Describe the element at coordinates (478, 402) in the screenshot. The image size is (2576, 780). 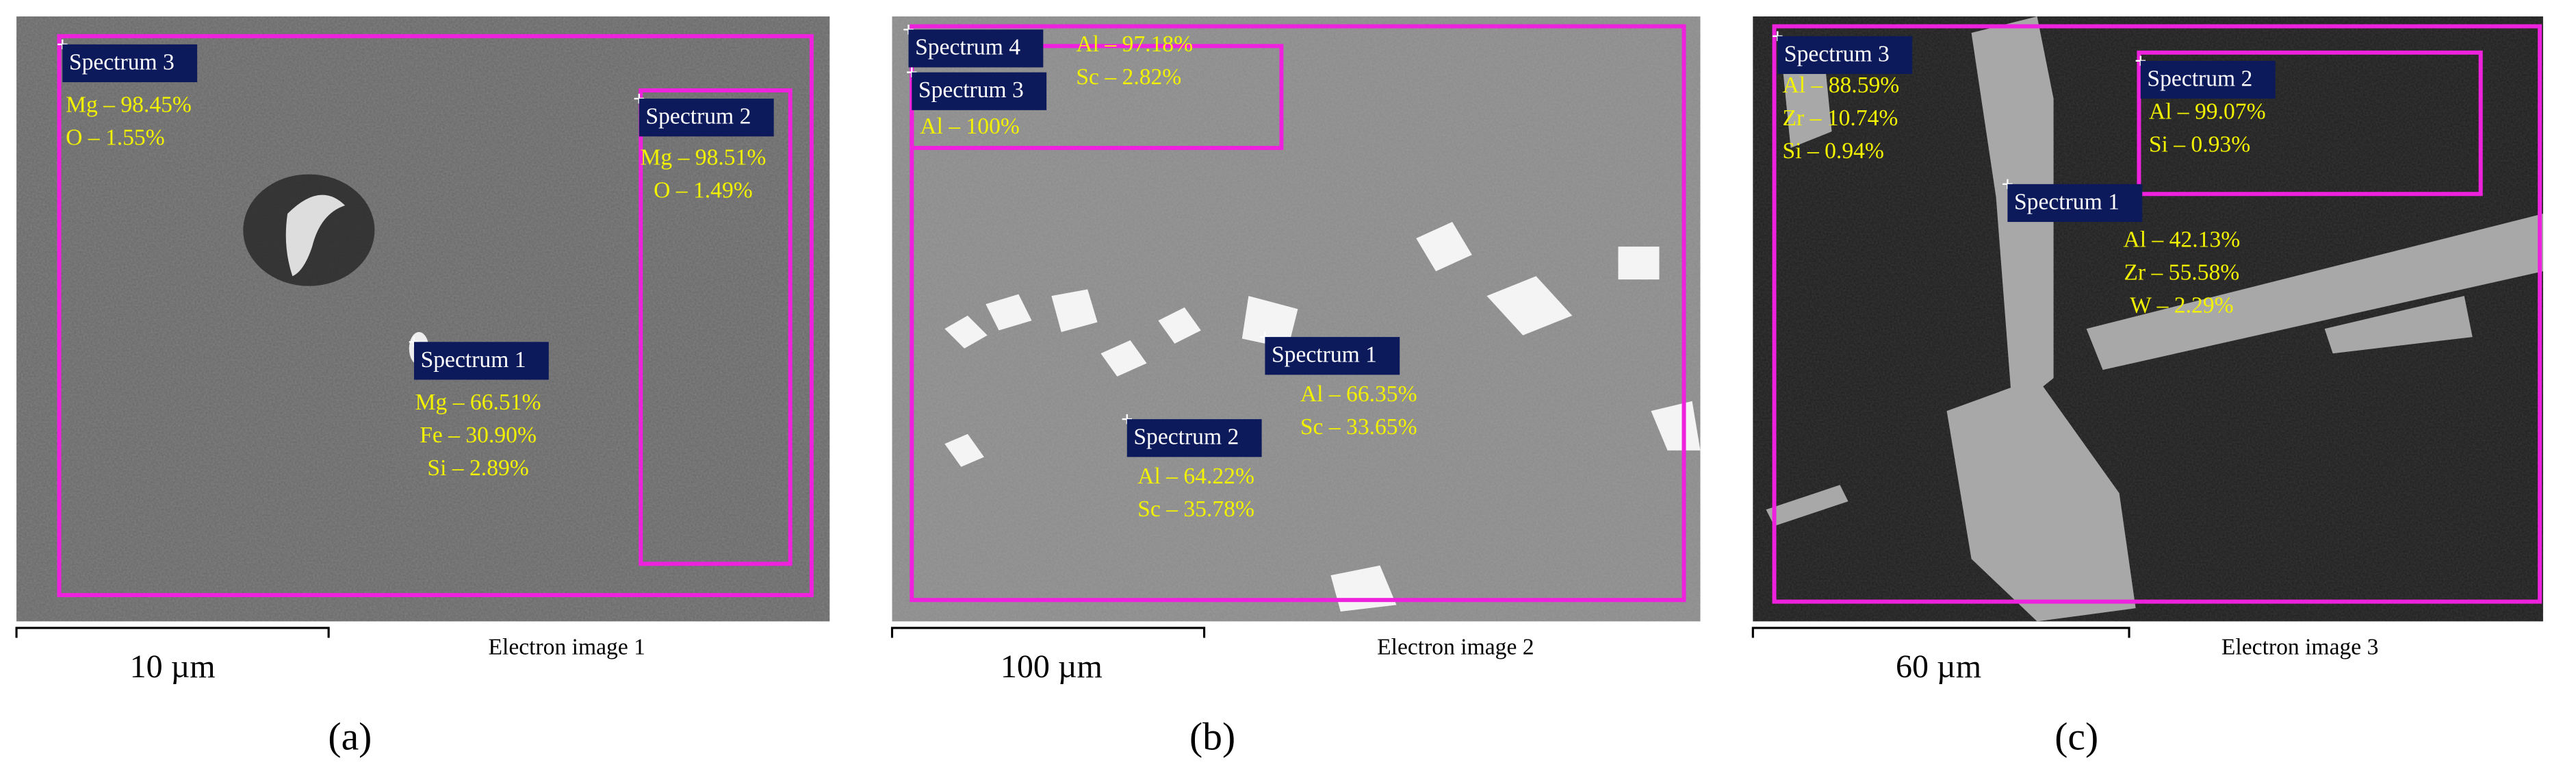
I see `composition: Mg – 66.51%` at that location.